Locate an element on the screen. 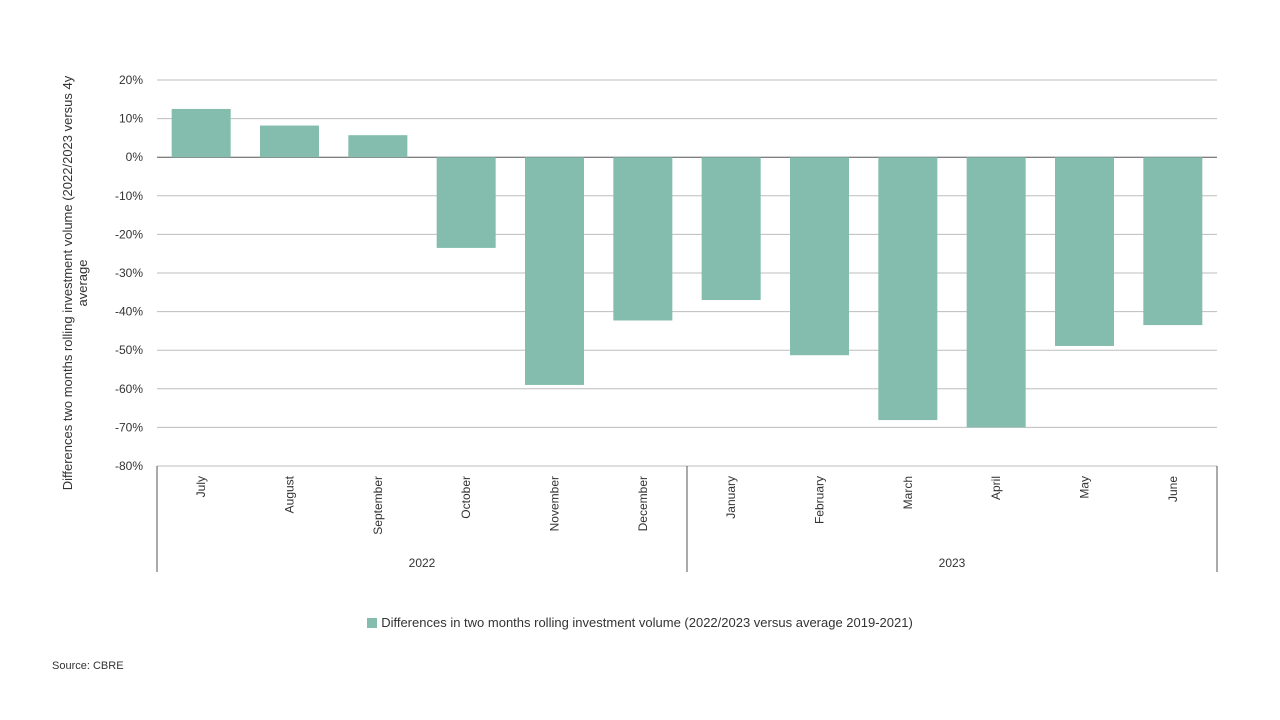 Image resolution: width=1280 pixels, height=720 pixels. y-tick-label: -30% is located at coordinates (129, 273).